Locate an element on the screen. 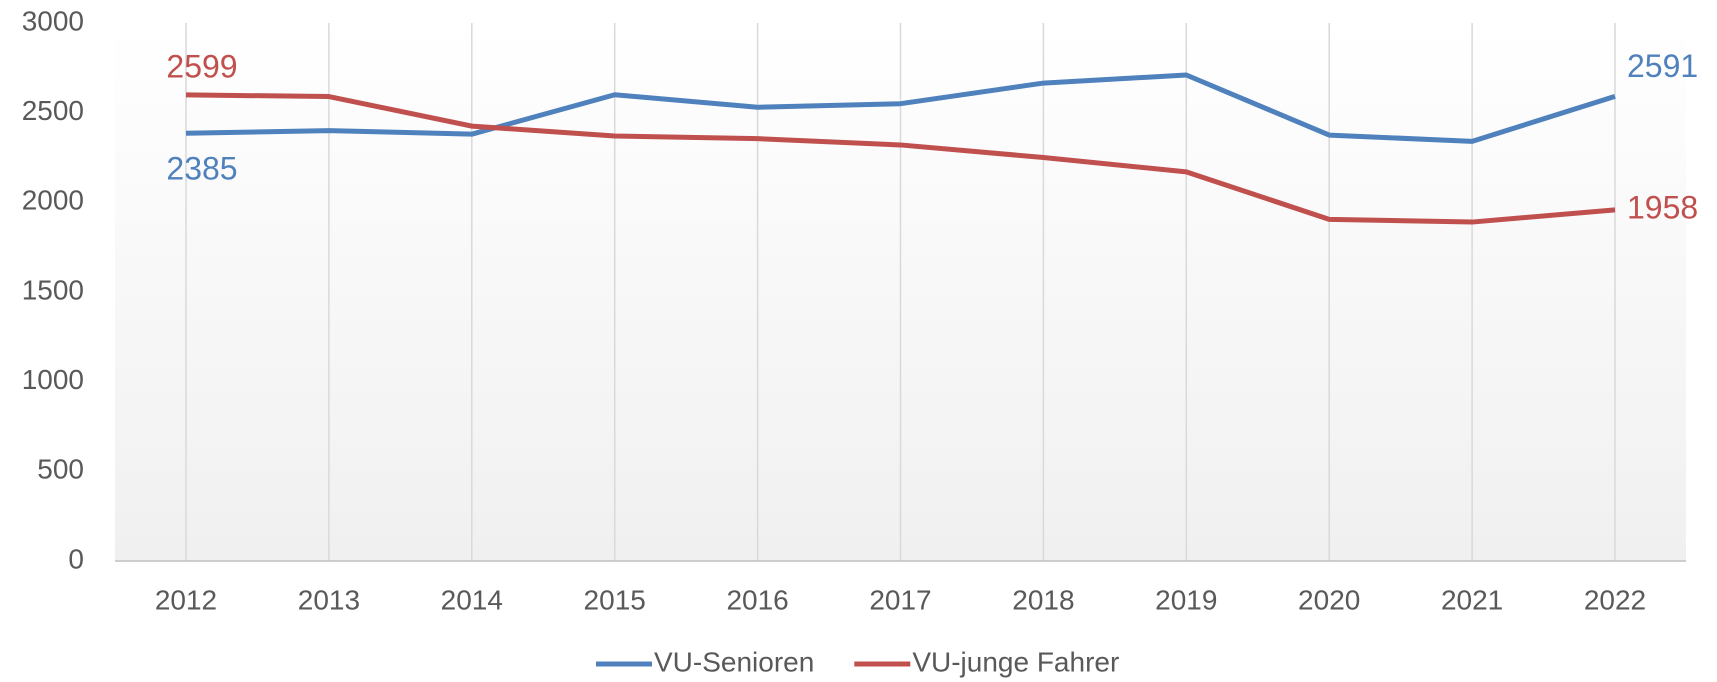 The width and height of the screenshot is (1717, 682). x-tick-label: 2014 is located at coordinates (472, 599).